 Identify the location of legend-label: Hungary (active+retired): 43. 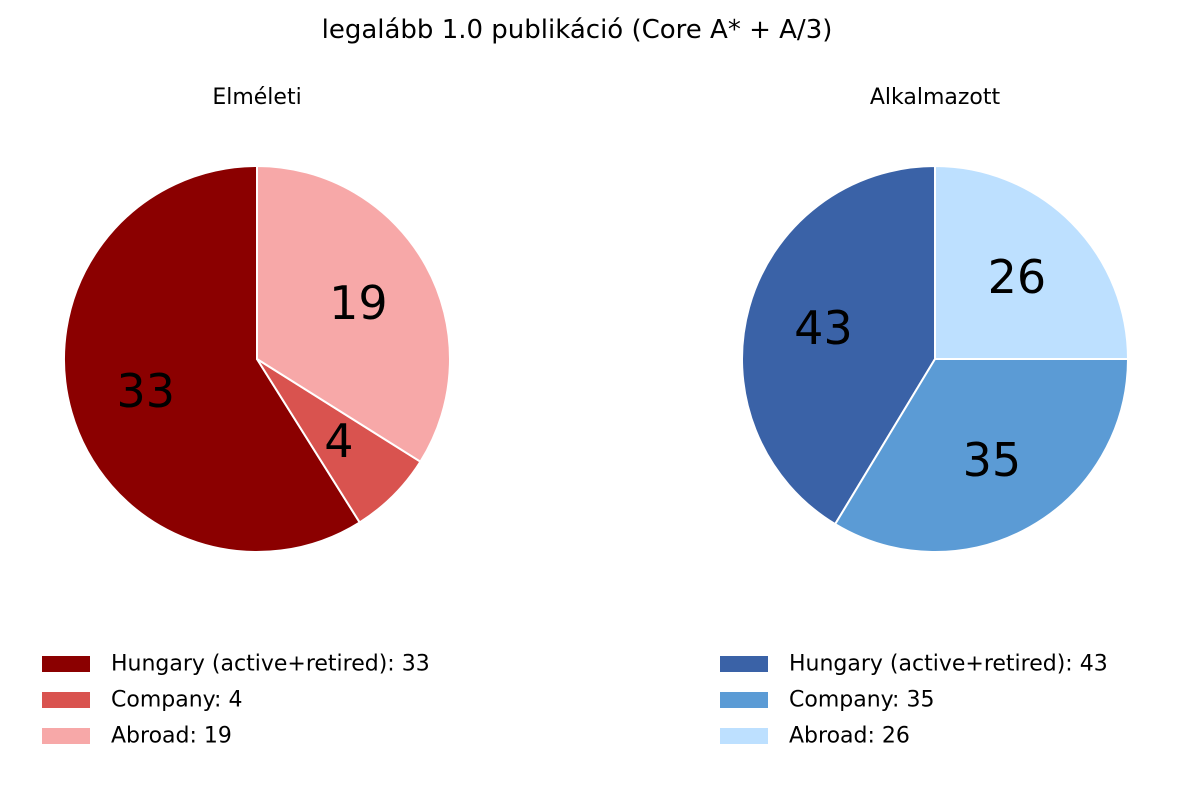
(948, 664).